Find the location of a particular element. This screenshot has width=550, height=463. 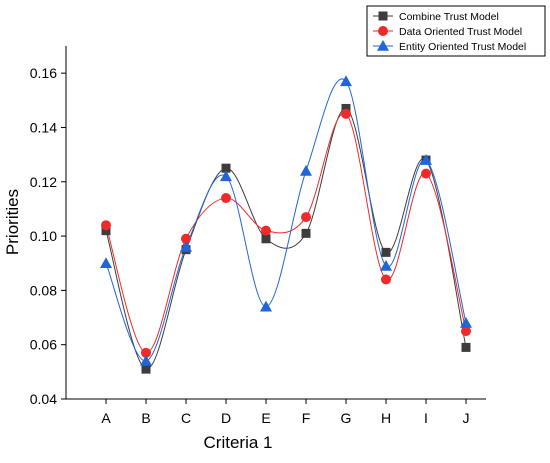

y-tick-label: 0.14 is located at coordinates (43, 127).